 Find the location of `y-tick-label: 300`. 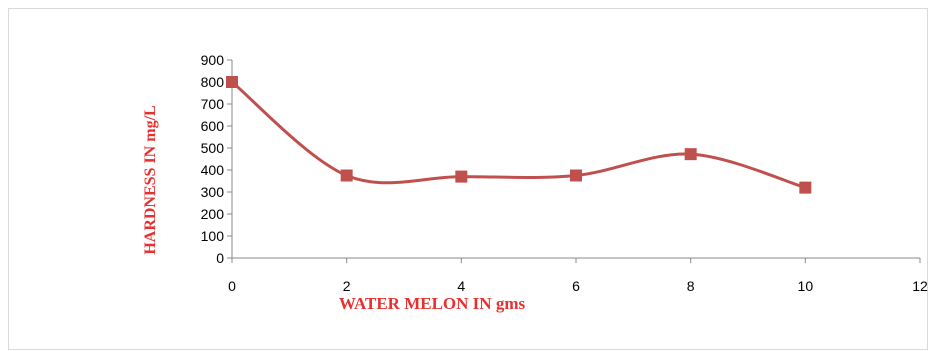

y-tick-label: 300 is located at coordinates (213, 192).